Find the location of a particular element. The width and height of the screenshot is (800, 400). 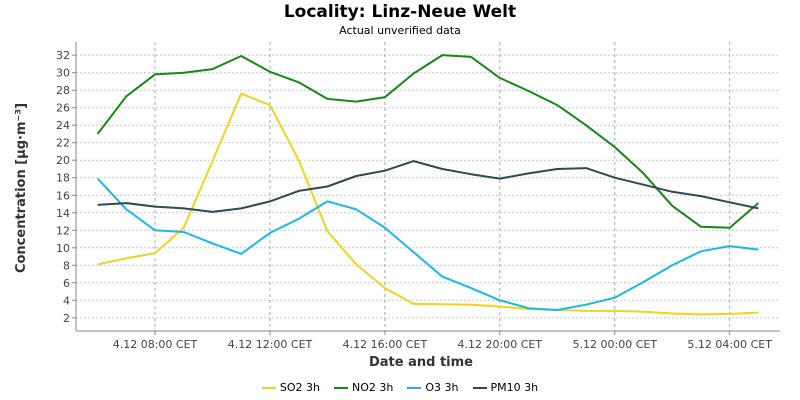

legend-label: SO2 3h is located at coordinates (300, 387).